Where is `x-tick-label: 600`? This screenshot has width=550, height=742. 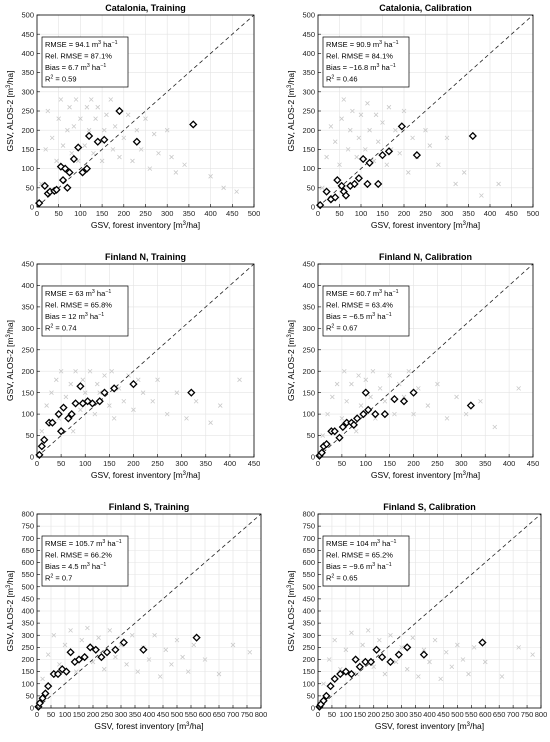 x-tick-label: 600 is located at coordinates (485, 714).